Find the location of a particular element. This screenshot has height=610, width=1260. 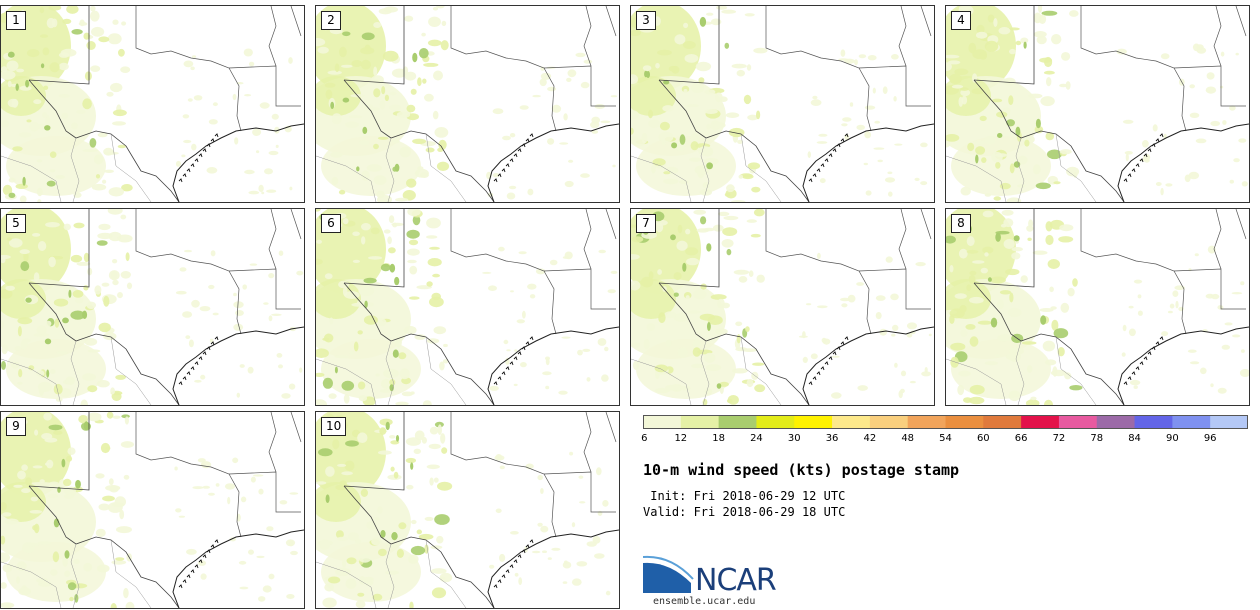

colorbar-swatch is located at coordinates (964, 422).